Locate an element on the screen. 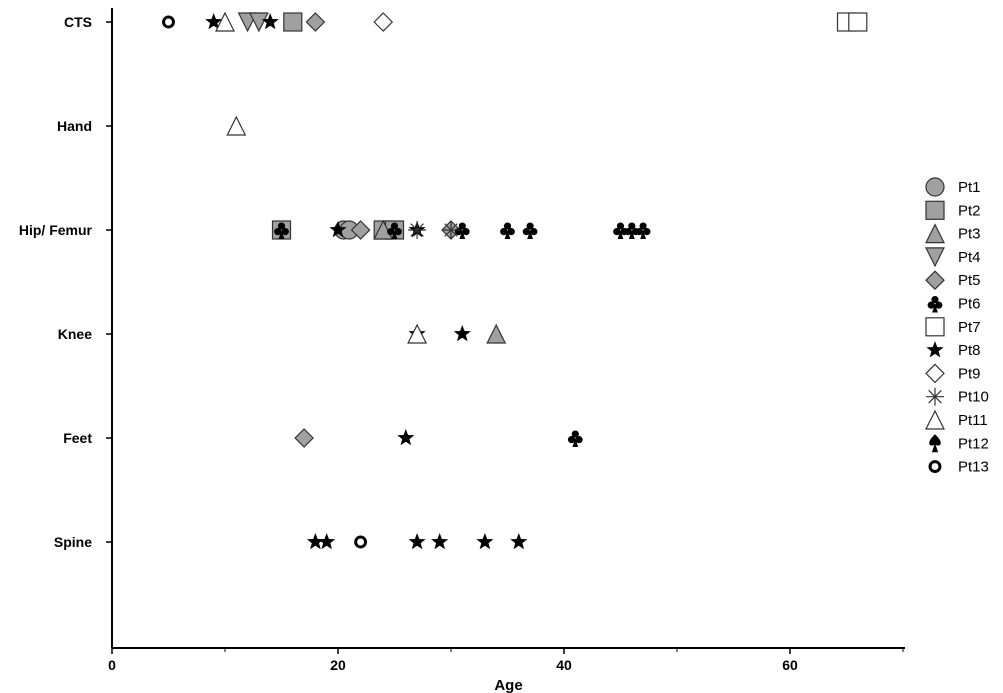  series-pt9 is located at coordinates (383, 22).